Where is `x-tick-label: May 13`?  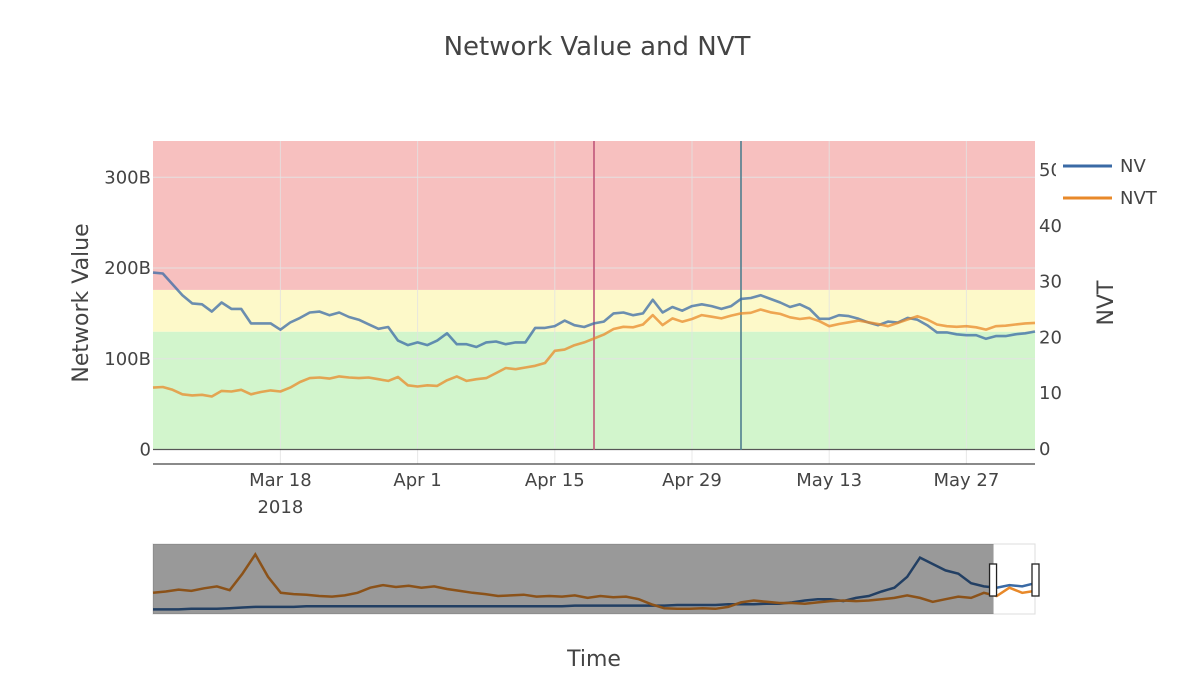
x-tick-label: May 13 is located at coordinates (829, 480).